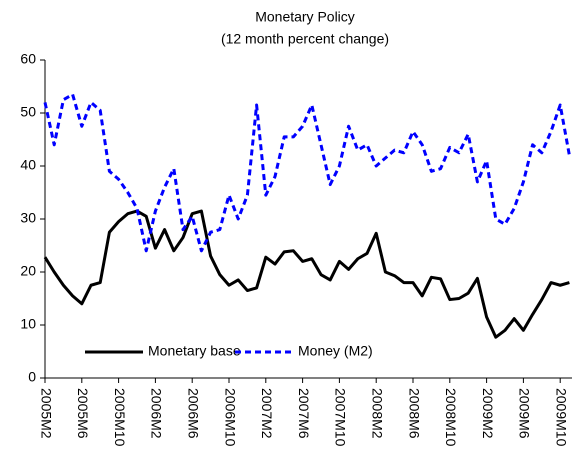  Describe the element at coordinates (267, 413) in the screenshot. I see `x-tick-label: 2007M2` at that location.